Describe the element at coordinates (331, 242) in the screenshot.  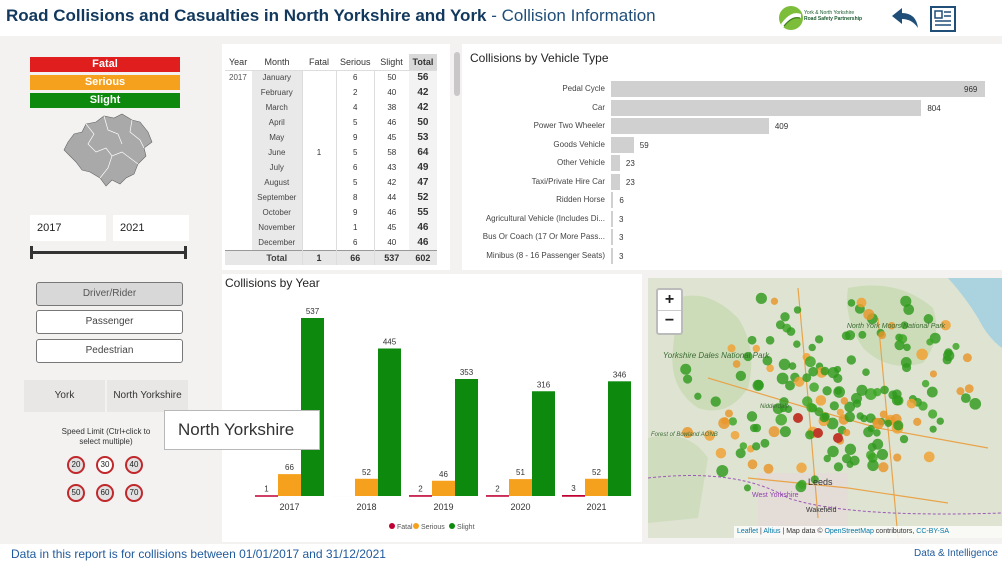
I see `table-row: December 6 40 46` at that location.